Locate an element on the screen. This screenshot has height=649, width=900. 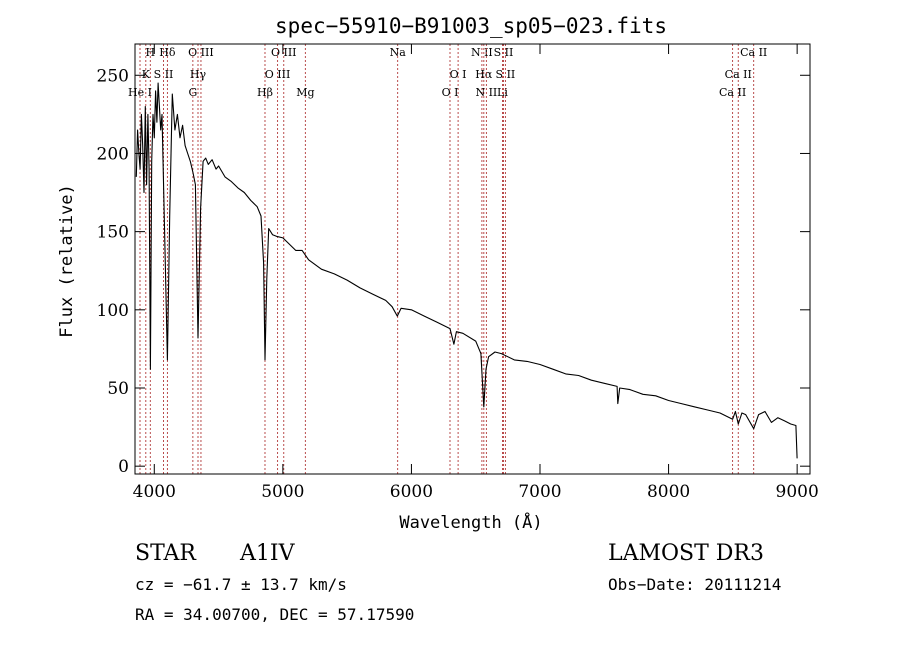
survey-name: LAMOST DR3 is located at coordinates (686, 553).